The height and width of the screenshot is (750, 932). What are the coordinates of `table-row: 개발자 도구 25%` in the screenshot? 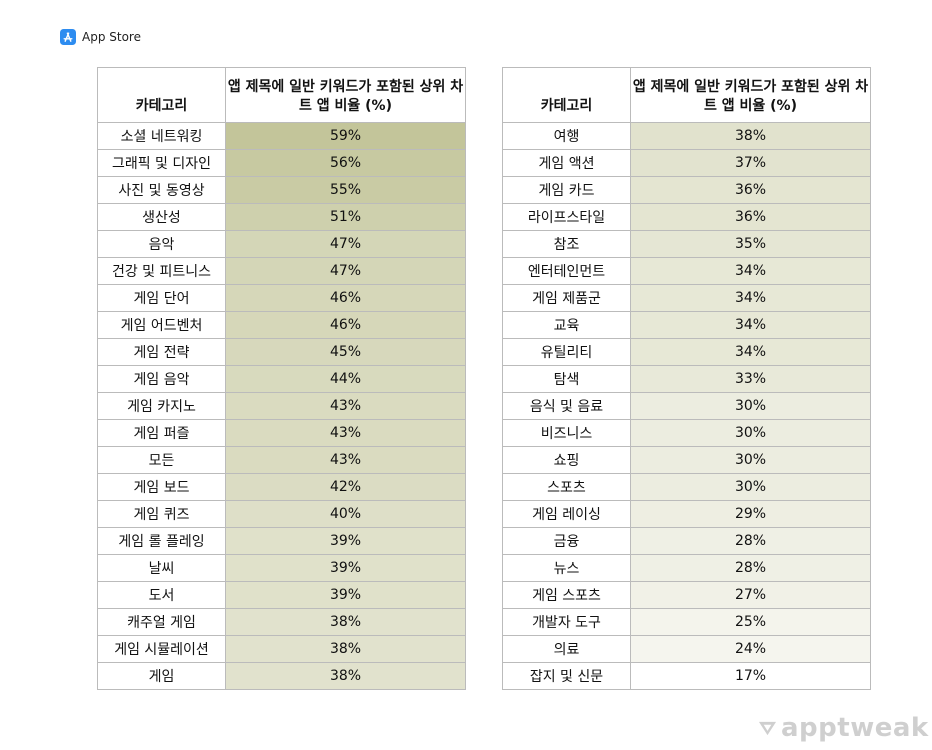 It's located at (686, 622).